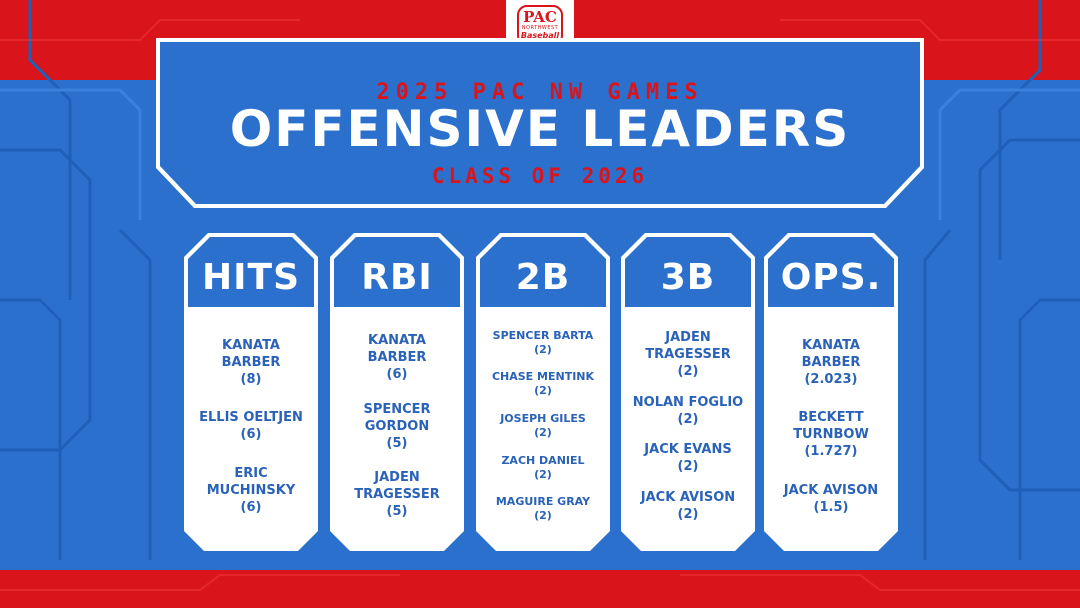 The width and height of the screenshot is (1080, 608). Describe the element at coordinates (540, 589) in the screenshot. I see `red-bottom-band` at that location.